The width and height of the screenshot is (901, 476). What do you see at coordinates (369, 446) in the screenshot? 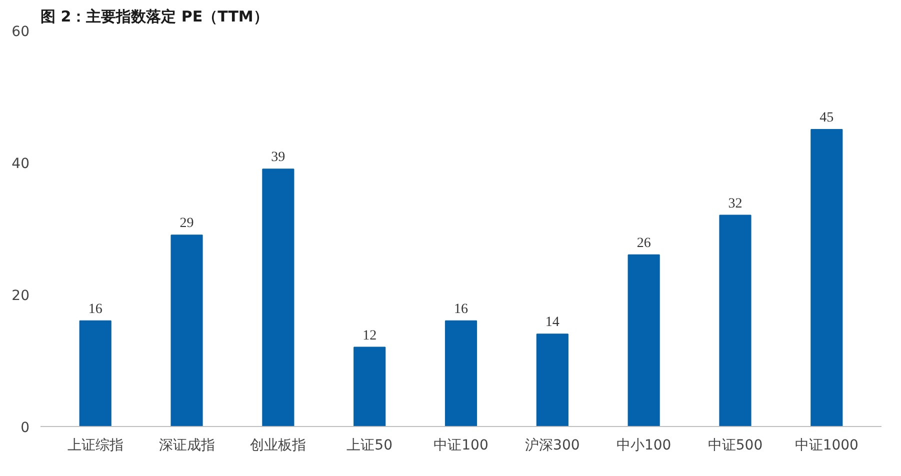
I see `x-tick-label: 上证50` at bounding box center [369, 446].